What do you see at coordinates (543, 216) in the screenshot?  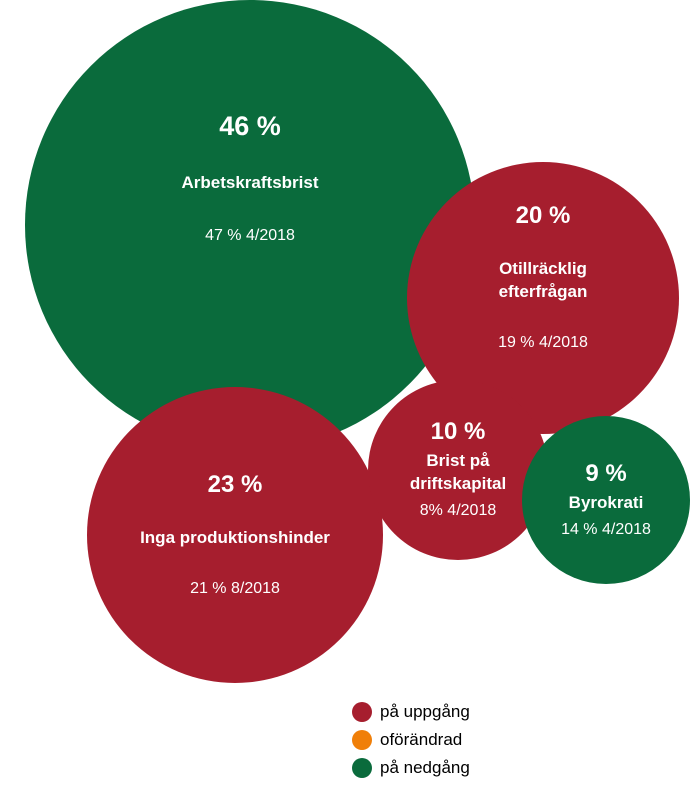 I see `value-label: 20 %` at bounding box center [543, 216].